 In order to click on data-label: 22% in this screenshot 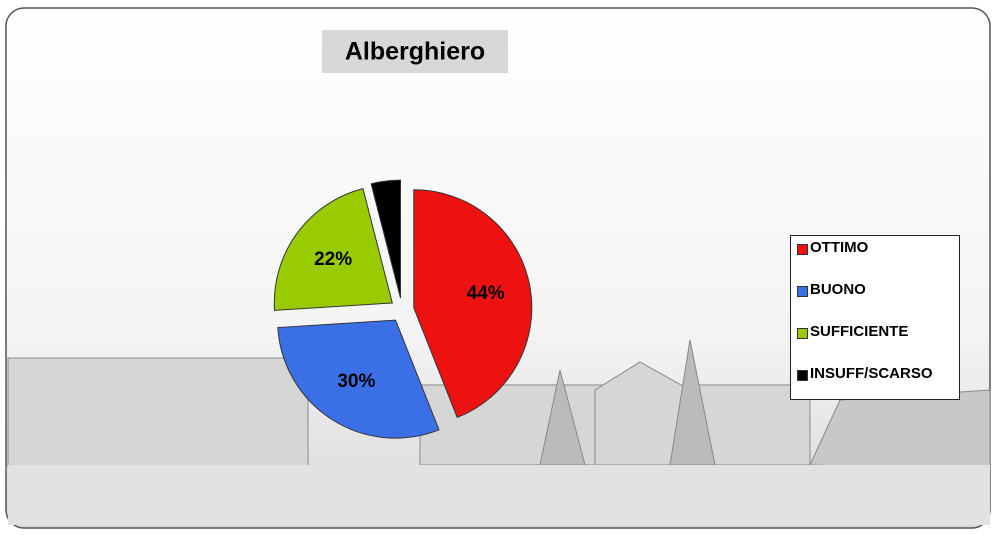, I will do `click(333, 259)`.